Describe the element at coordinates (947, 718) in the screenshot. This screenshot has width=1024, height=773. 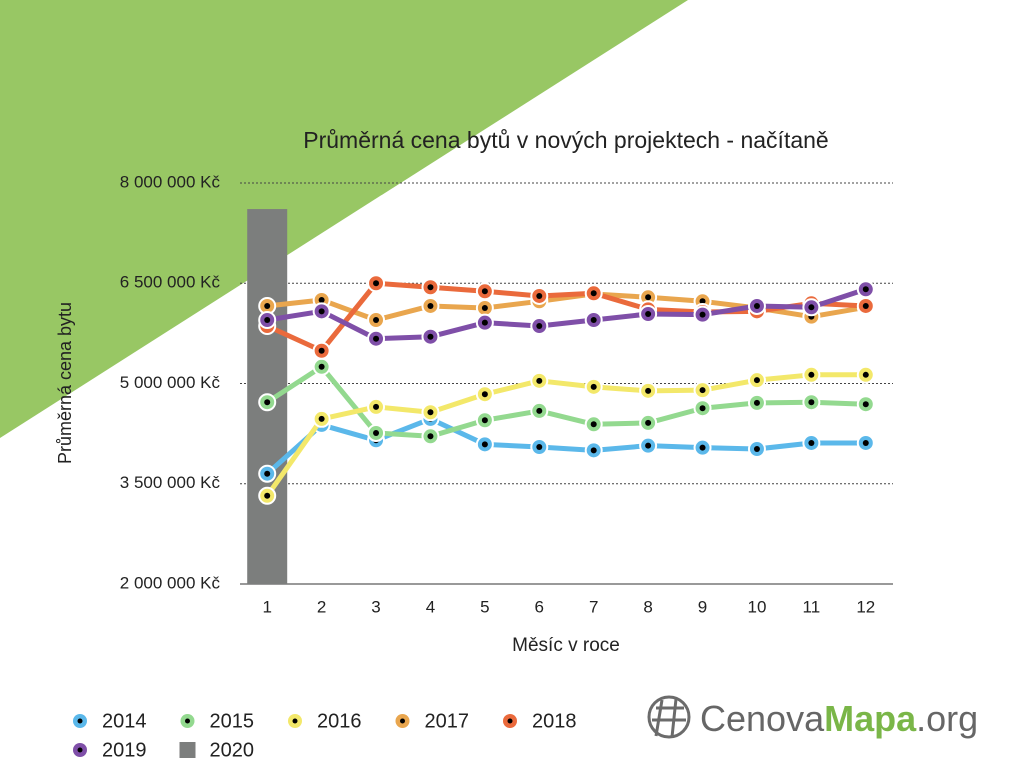
I see `logo-part: .org` at that location.